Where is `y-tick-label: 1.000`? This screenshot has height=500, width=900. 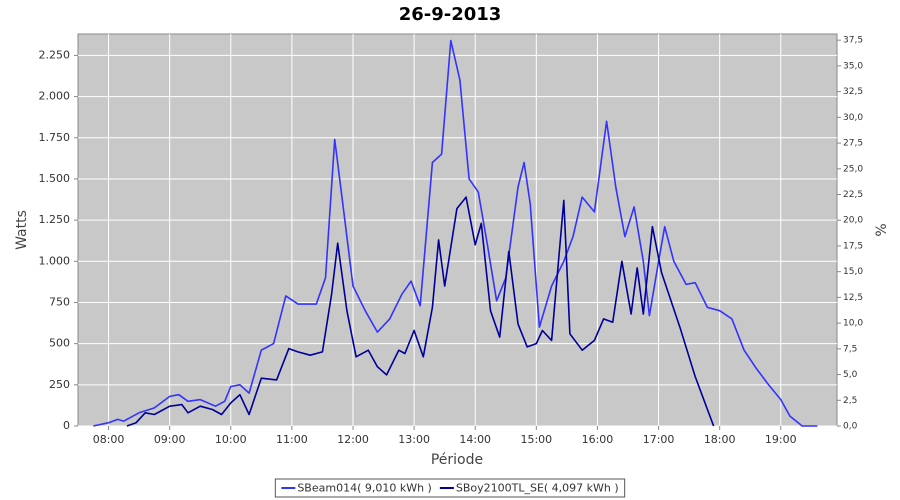
y-tick-label: 1.000 is located at coordinates (55, 260).